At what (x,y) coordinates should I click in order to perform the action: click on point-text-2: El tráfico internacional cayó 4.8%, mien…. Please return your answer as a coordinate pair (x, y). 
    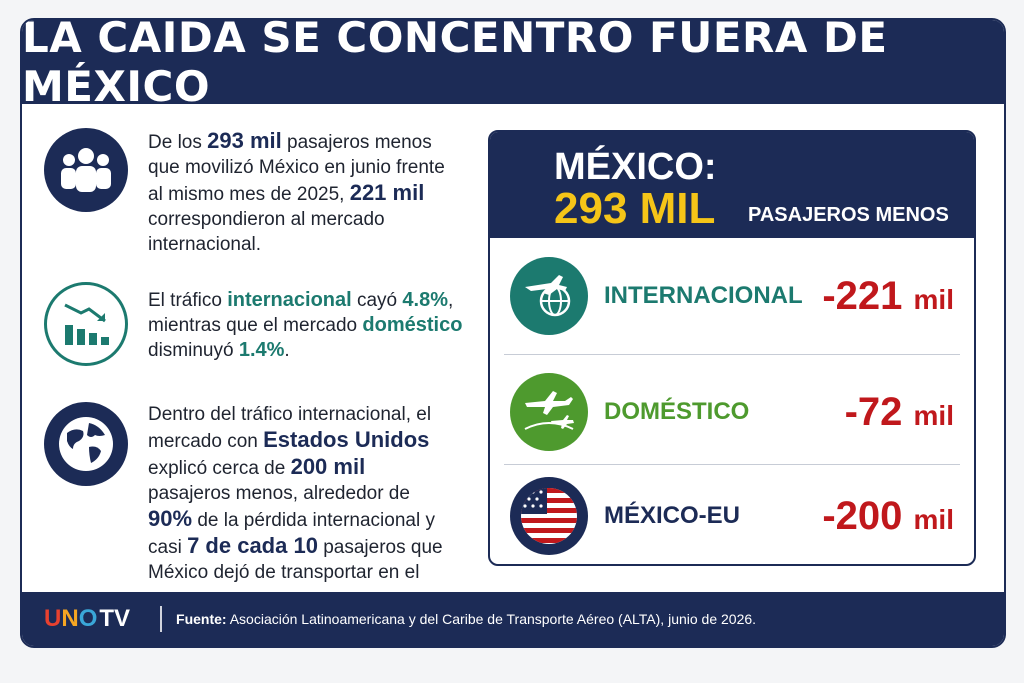
    Looking at the image, I should click on (305, 325).